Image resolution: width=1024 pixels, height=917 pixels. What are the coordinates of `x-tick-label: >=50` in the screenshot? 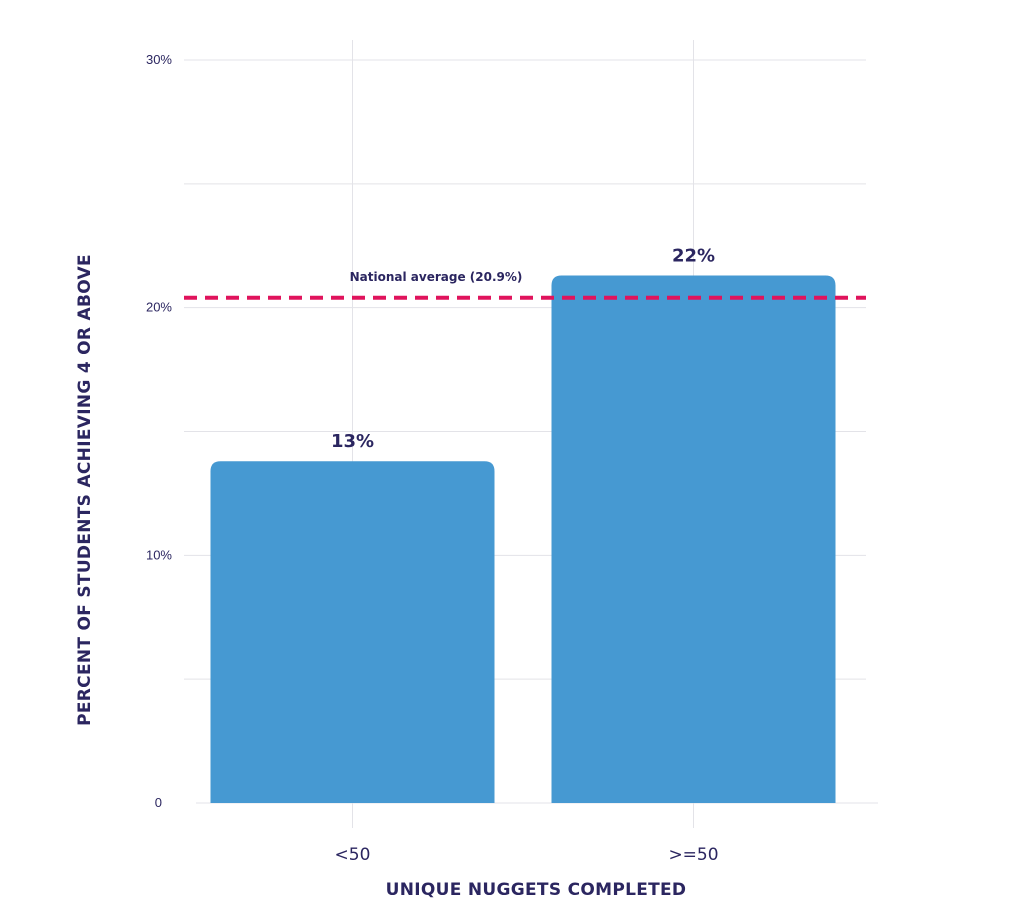 It's located at (693, 855).